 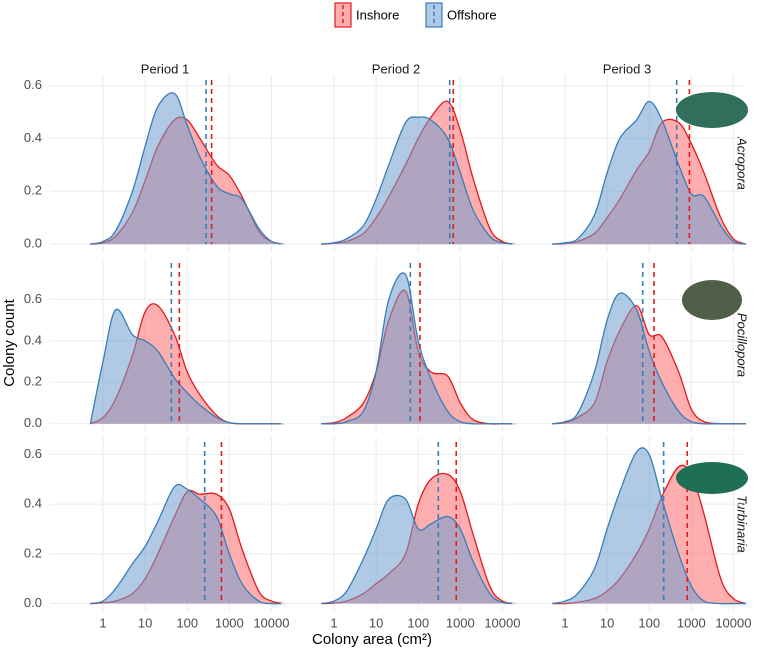 What do you see at coordinates (627, 68) in the screenshot?
I see `column-header: Period 3` at bounding box center [627, 68].